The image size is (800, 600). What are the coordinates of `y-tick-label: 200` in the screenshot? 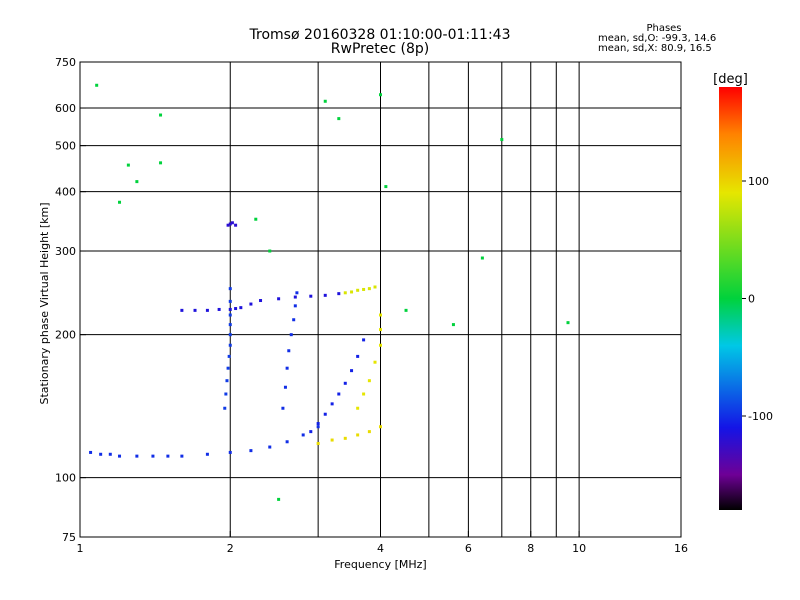 It's located at (65, 335).